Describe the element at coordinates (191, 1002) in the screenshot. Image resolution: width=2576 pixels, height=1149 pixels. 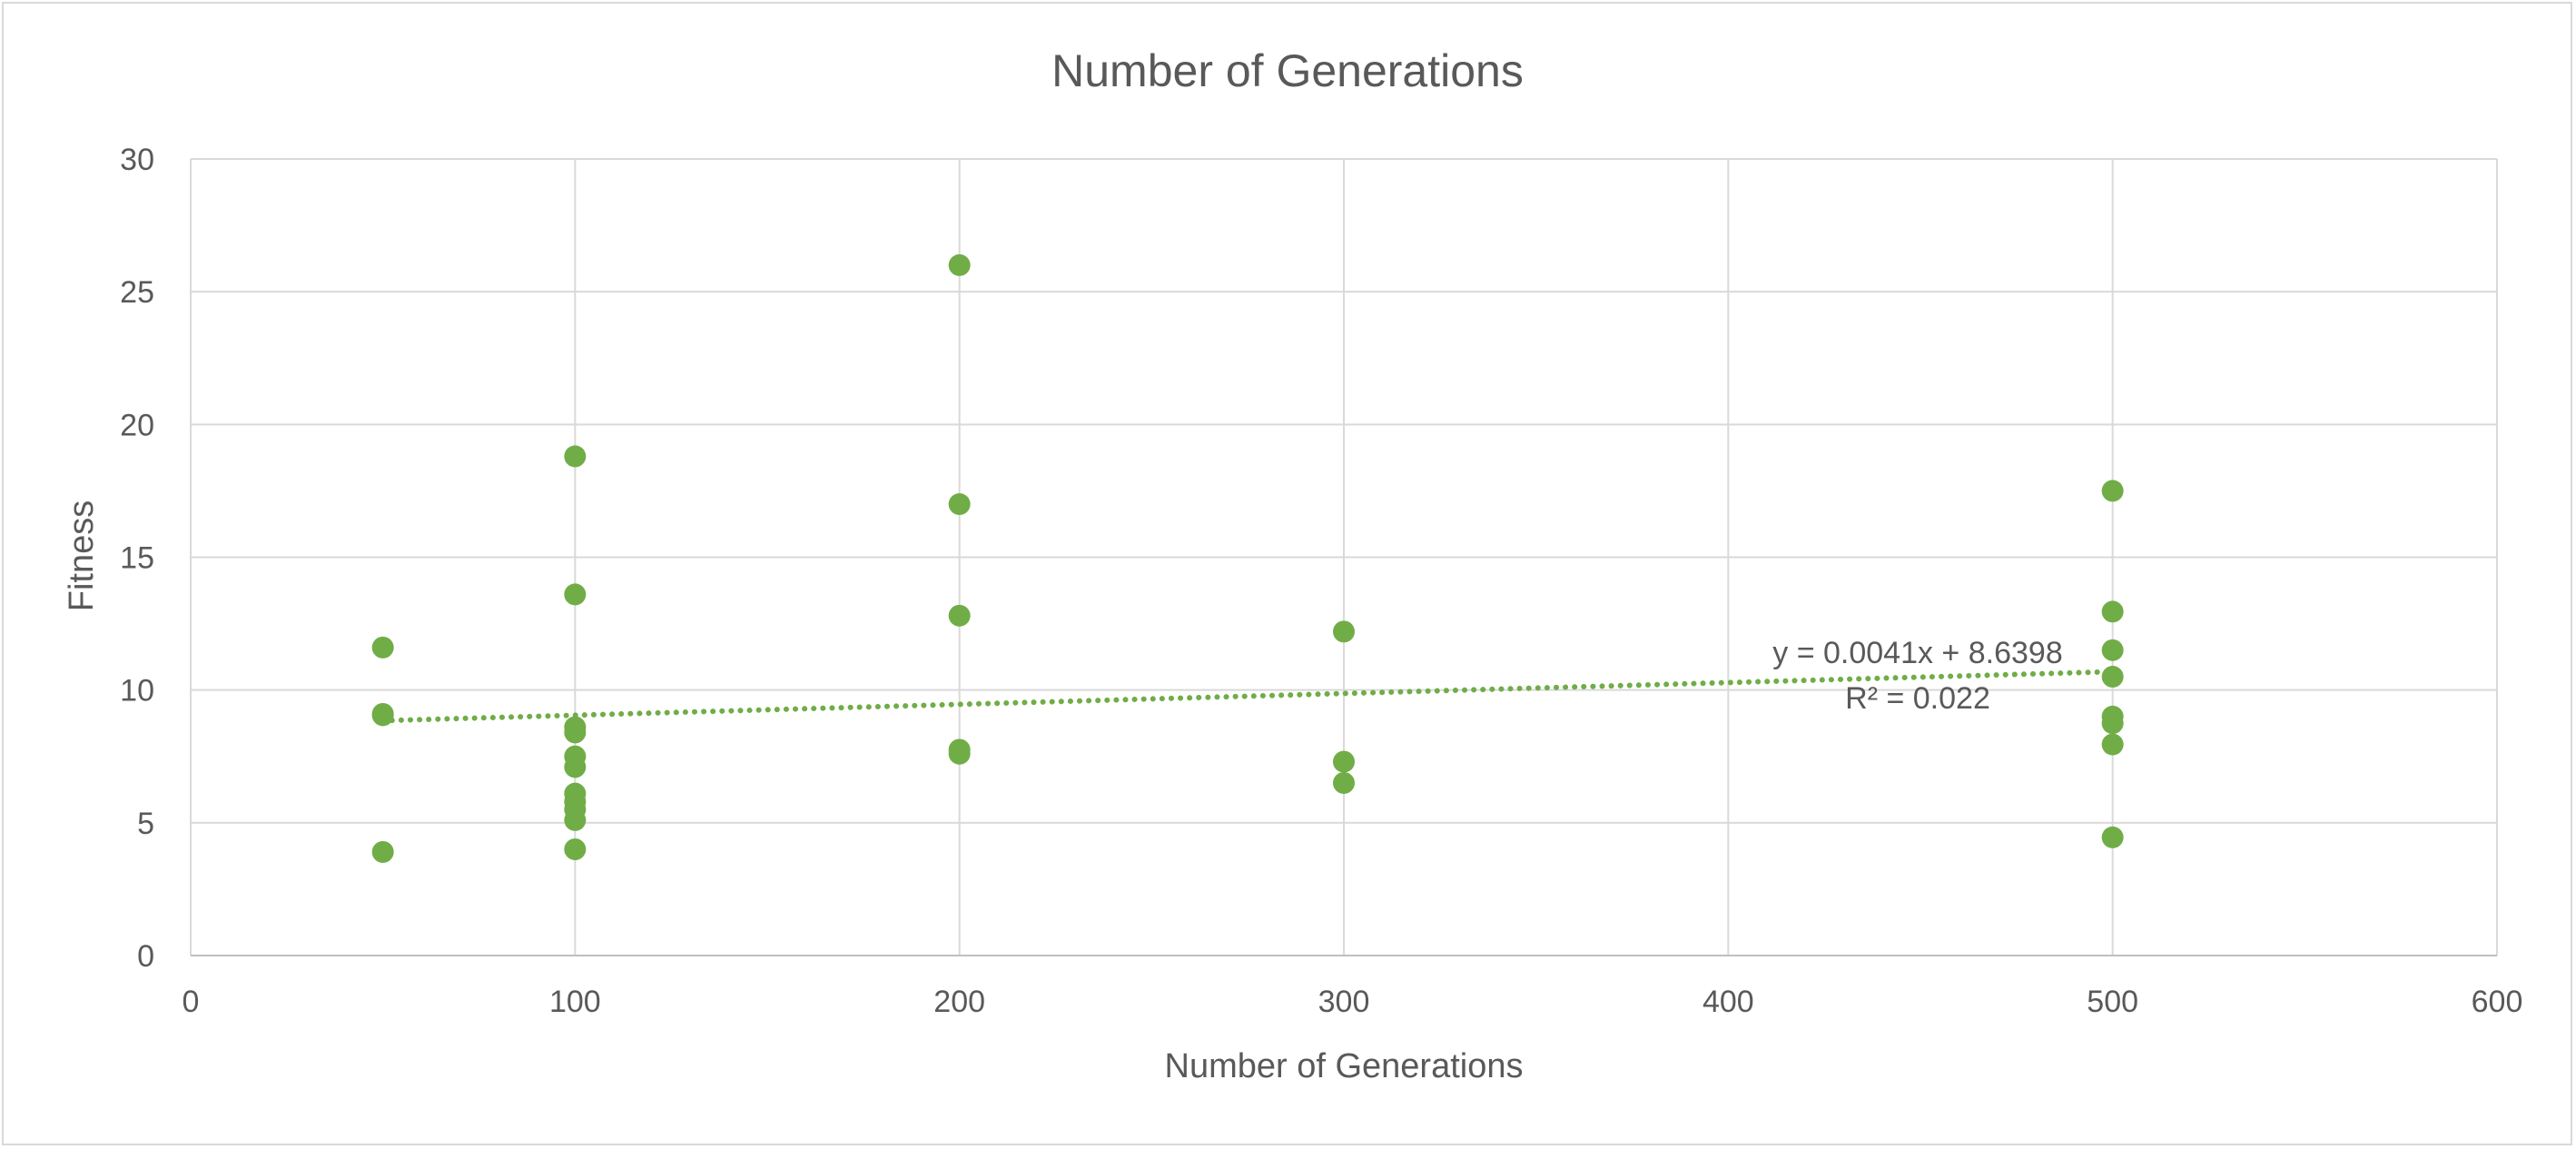
I see `x-tick-label: 0` at that location.